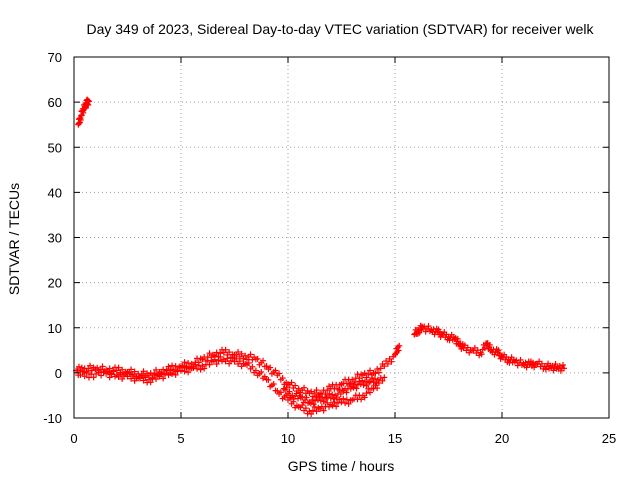 The image size is (640, 480). I want to click on x-axis-title: GPS time / hours, so click(341, 466).